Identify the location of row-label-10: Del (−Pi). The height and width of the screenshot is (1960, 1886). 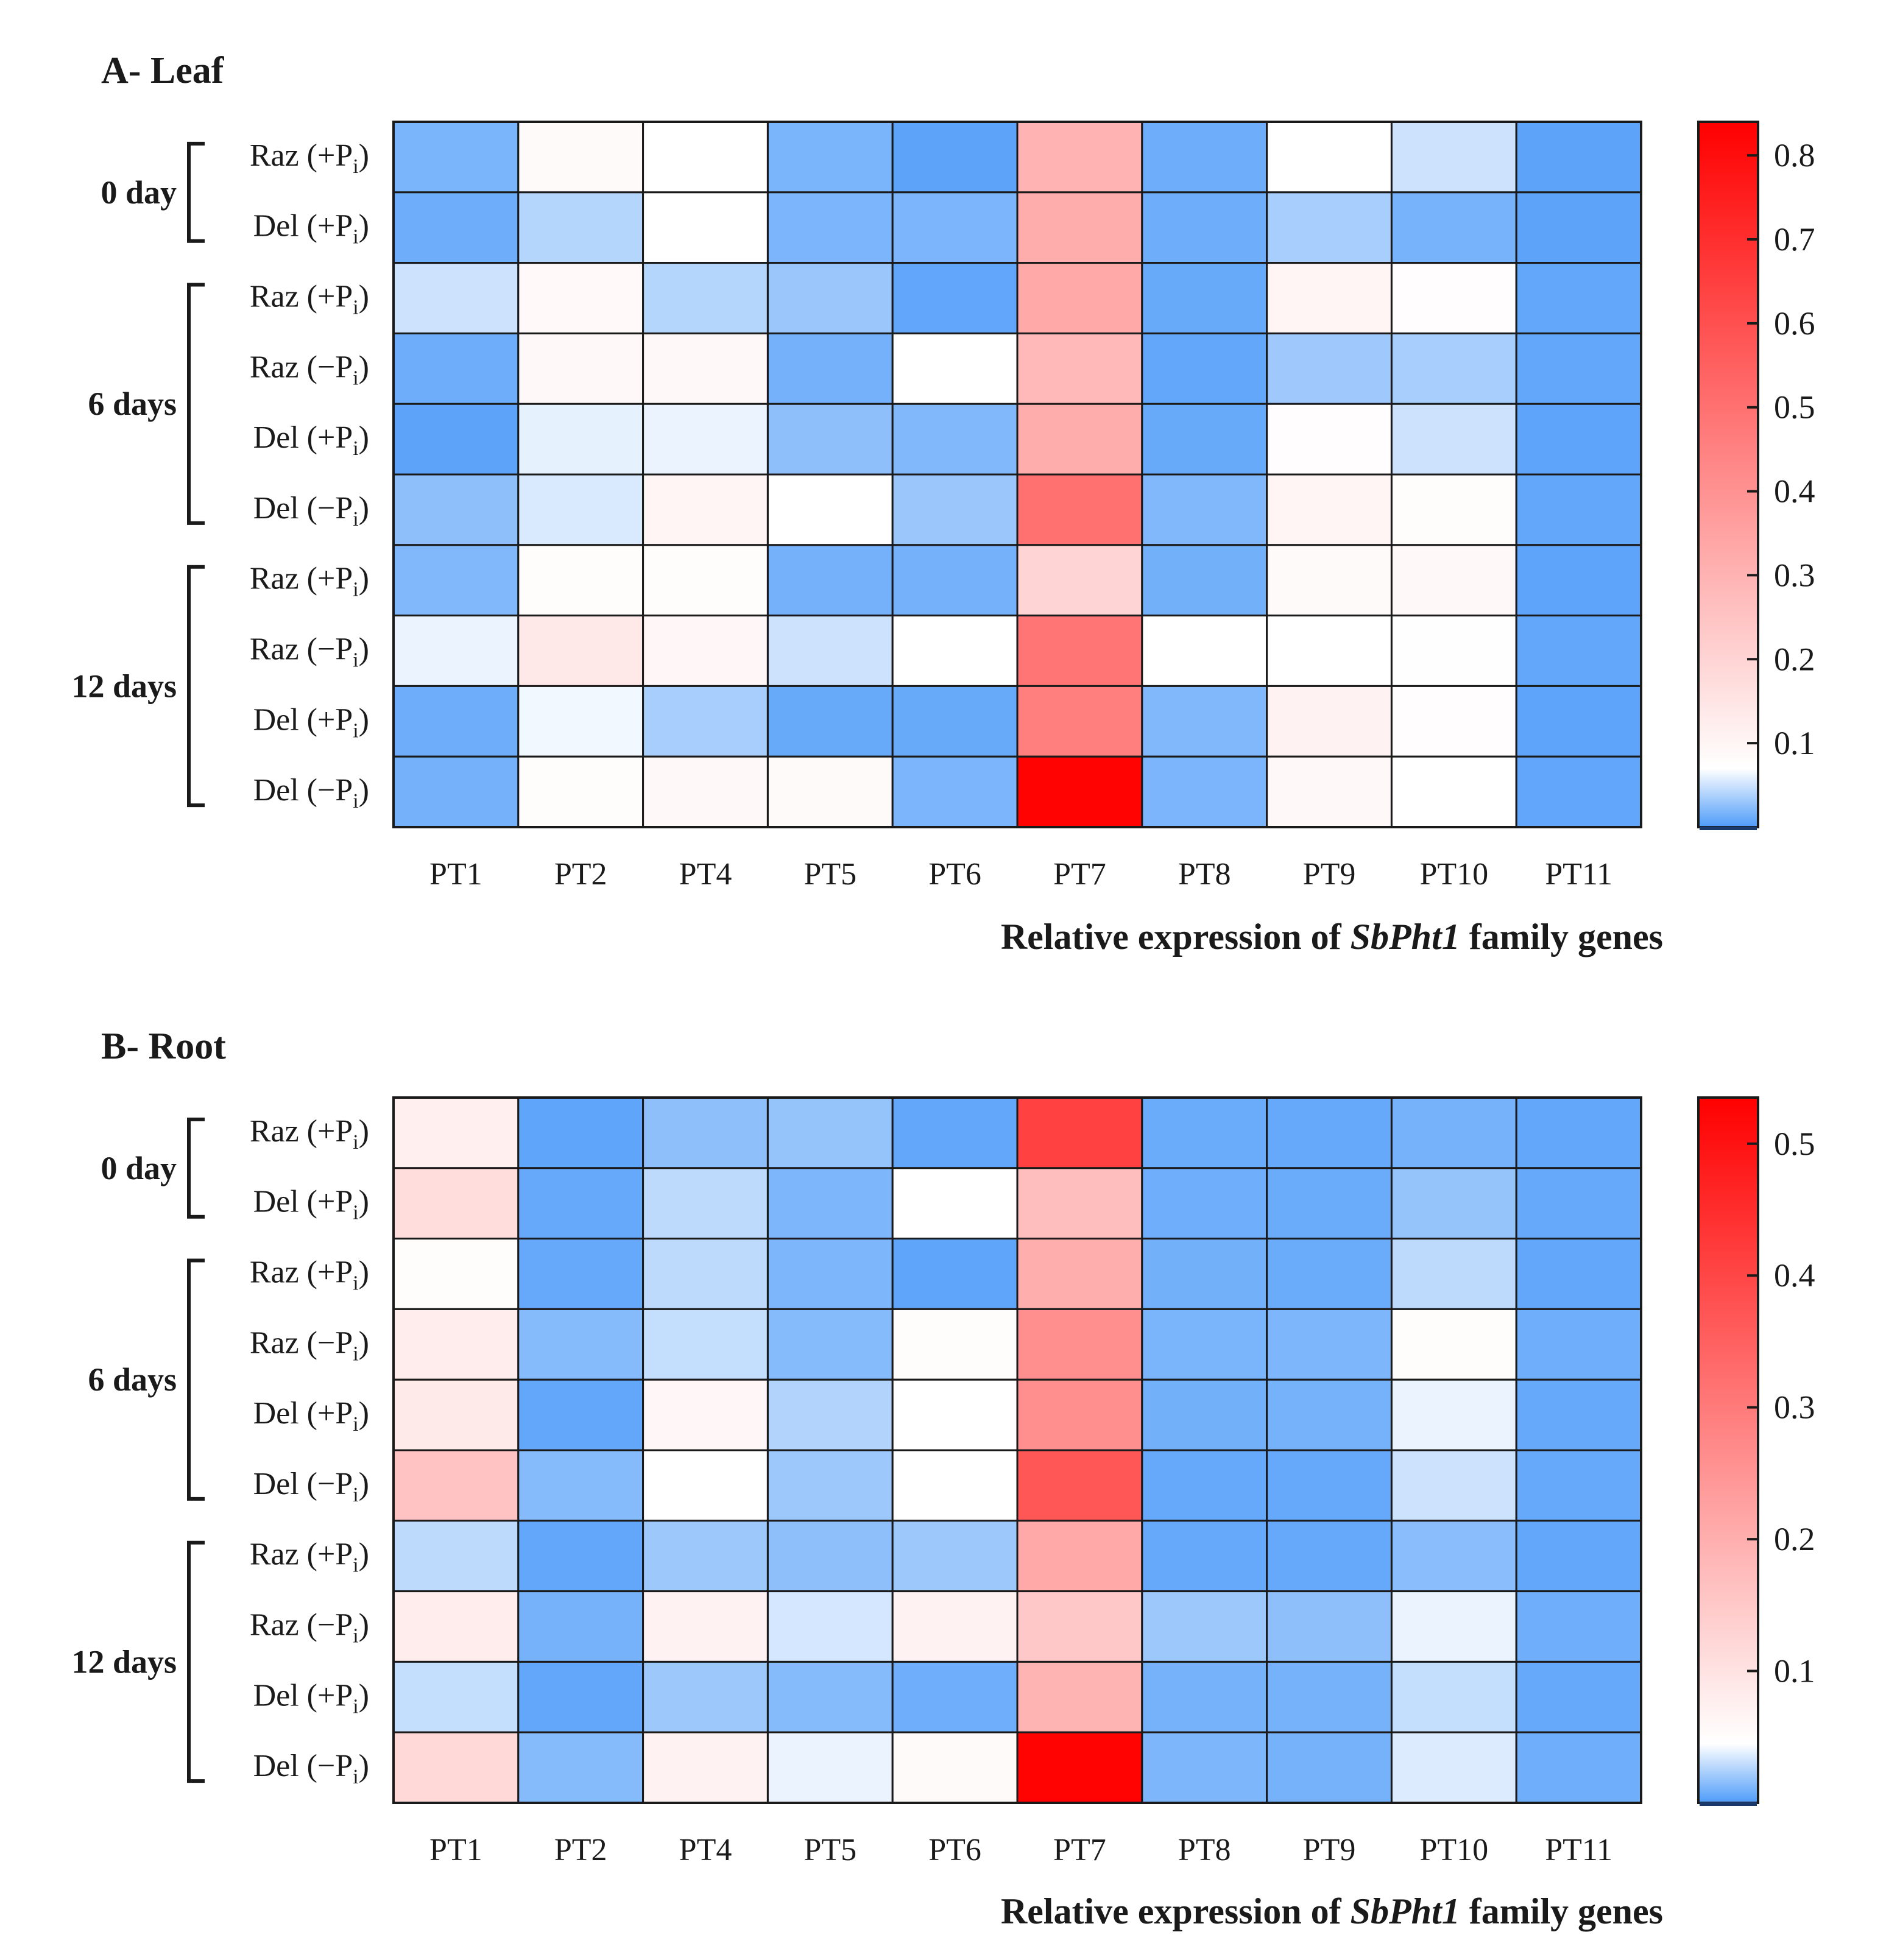
(311, 1768).